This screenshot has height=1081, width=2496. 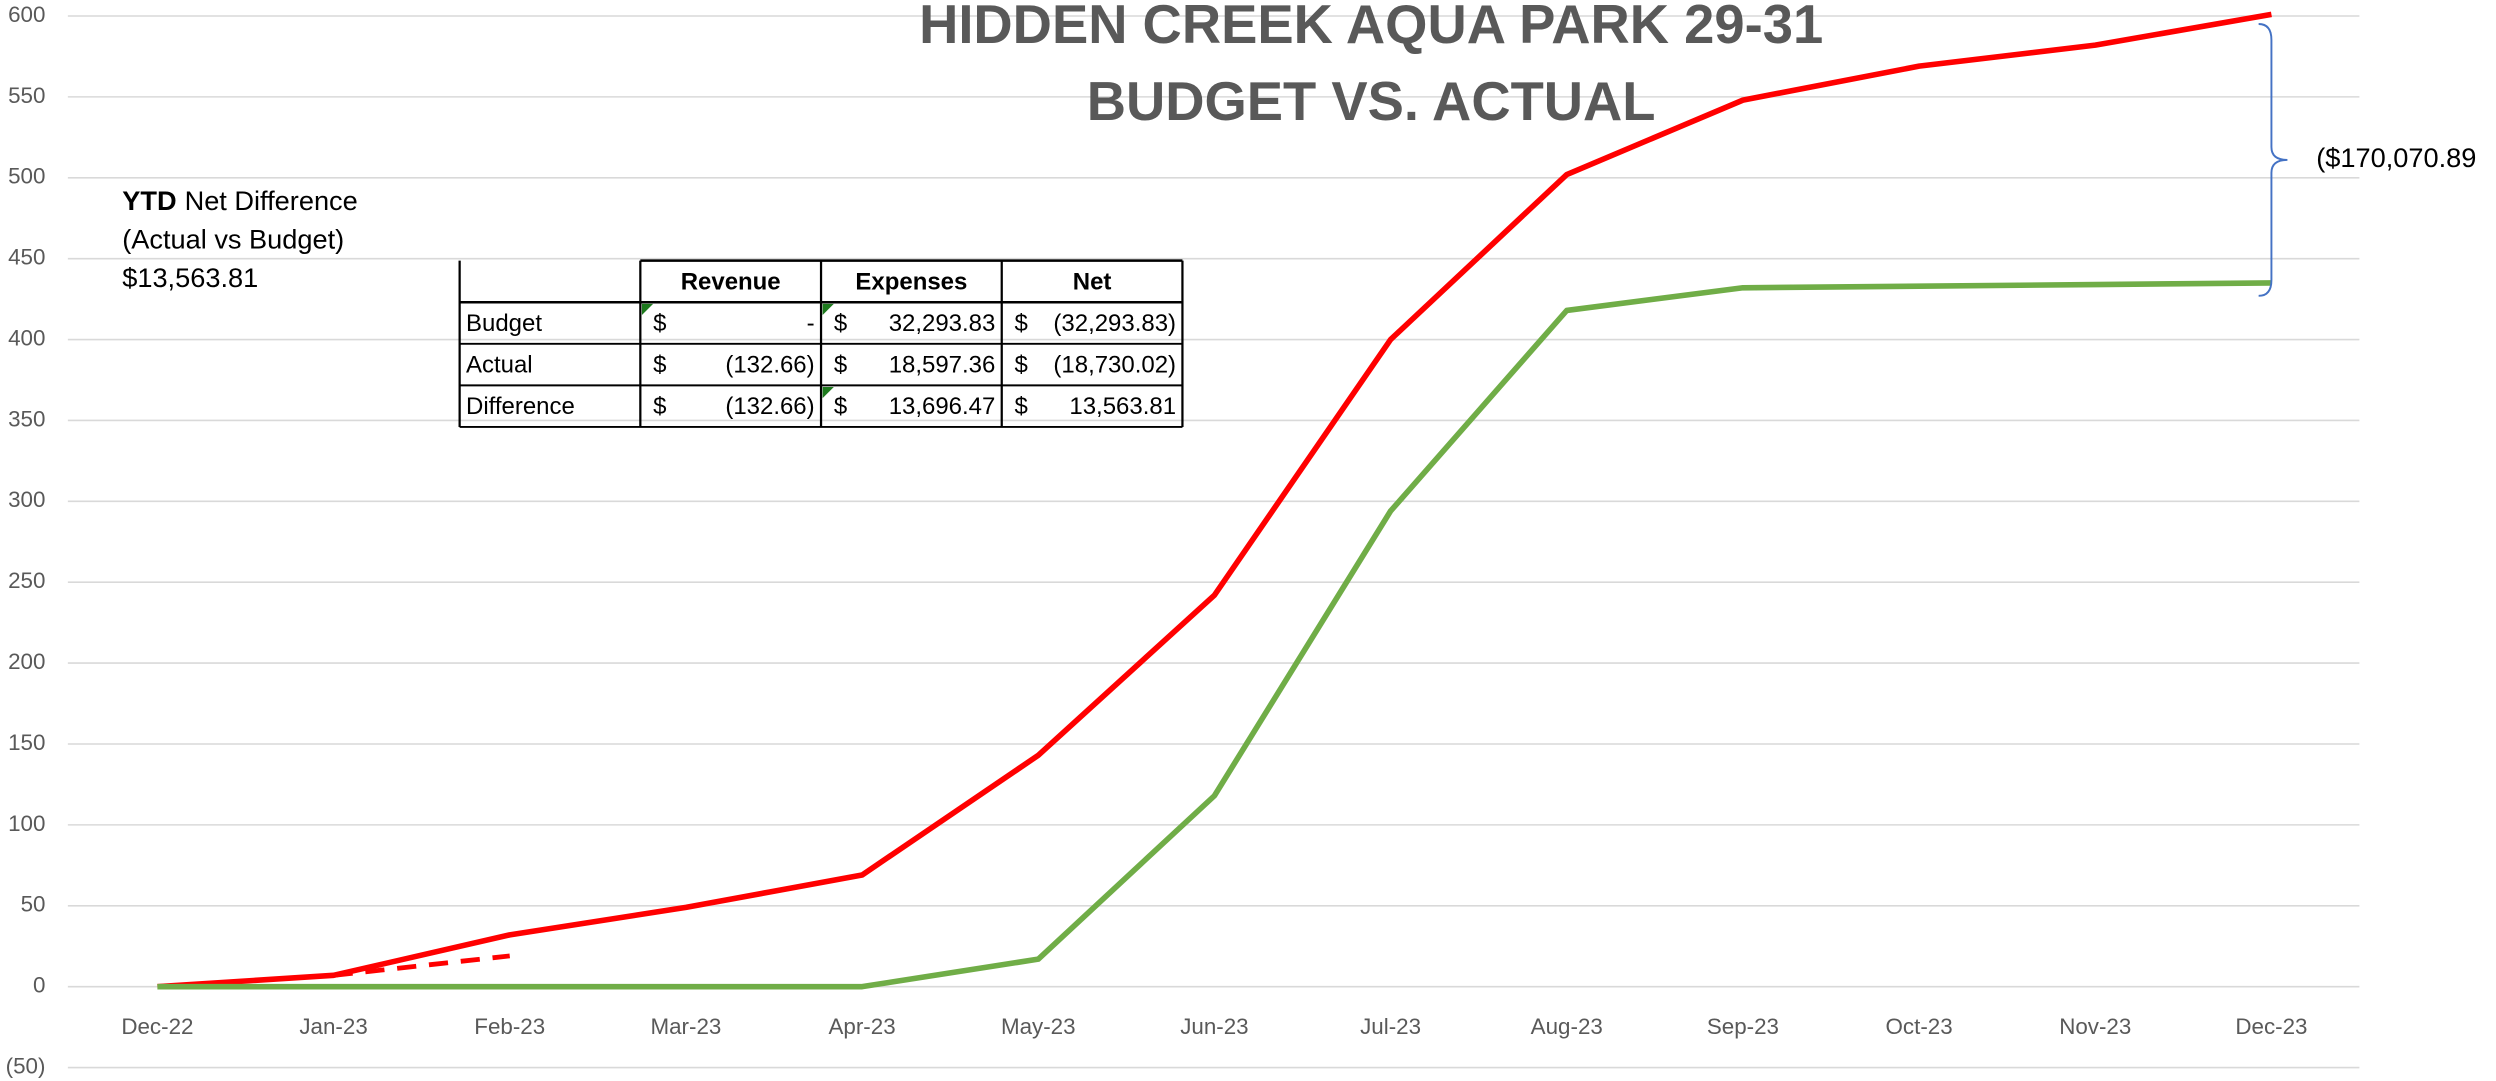 What do you see at coordinates (157, 1026) in the screenshot?
I see `x-tick-label: Dec-22` at bounding box center [157, 1026].